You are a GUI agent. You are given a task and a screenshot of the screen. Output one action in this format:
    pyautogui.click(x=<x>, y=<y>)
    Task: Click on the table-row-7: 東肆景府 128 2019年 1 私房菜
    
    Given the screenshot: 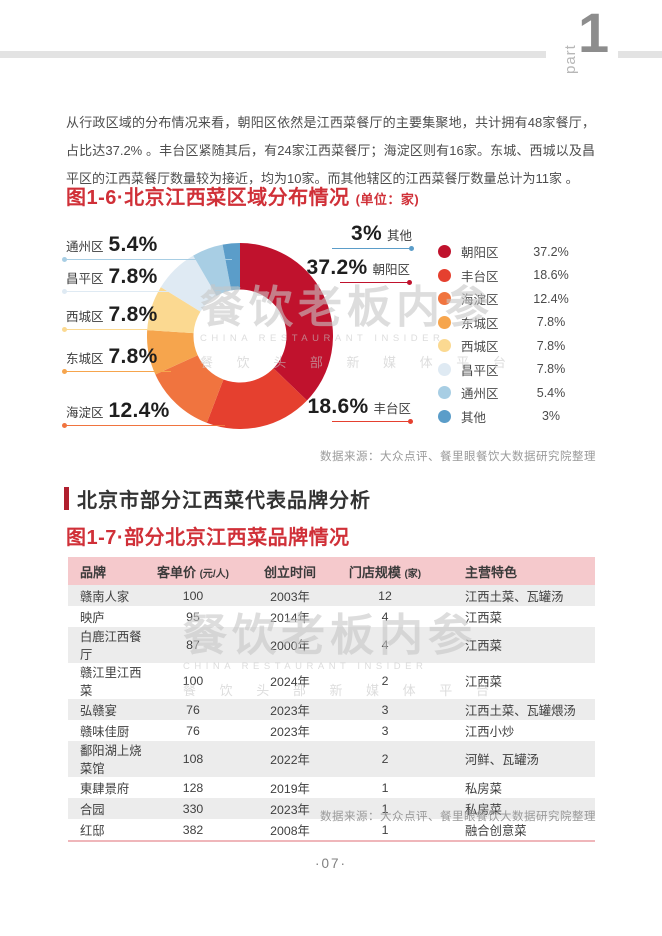 What is the action you would take?
    pyautogui.click(x=331, y=787)
    